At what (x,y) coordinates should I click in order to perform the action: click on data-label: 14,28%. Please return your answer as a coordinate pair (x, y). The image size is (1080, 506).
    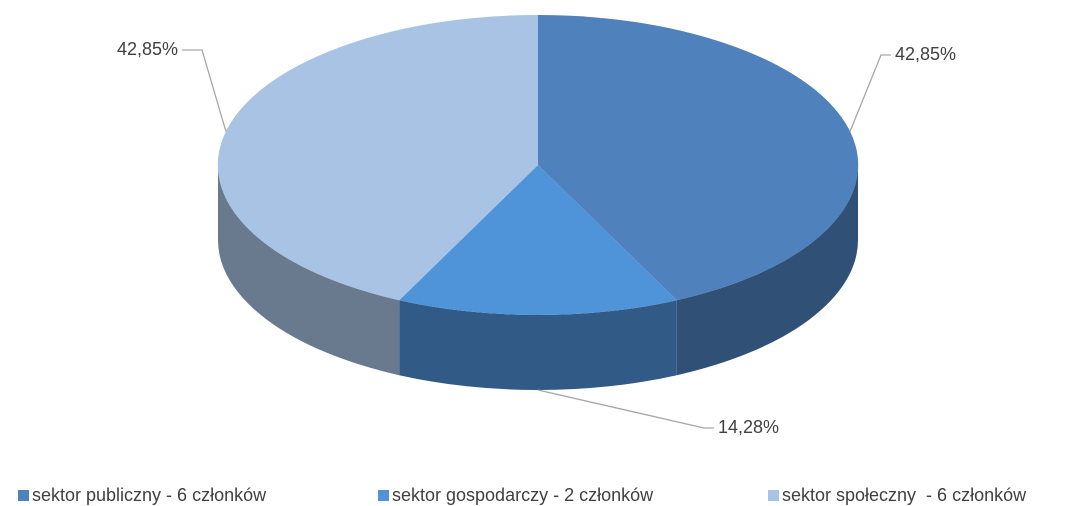
    Looking at the image, I should click on (748, 427).